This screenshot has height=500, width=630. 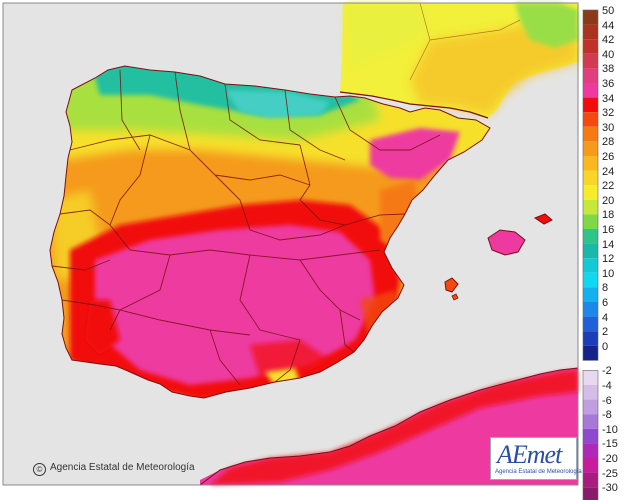 What do you see at coordinates (608, 186) in the screenshot?
I see `scale-label: 22` at bounding box center [608, 186].